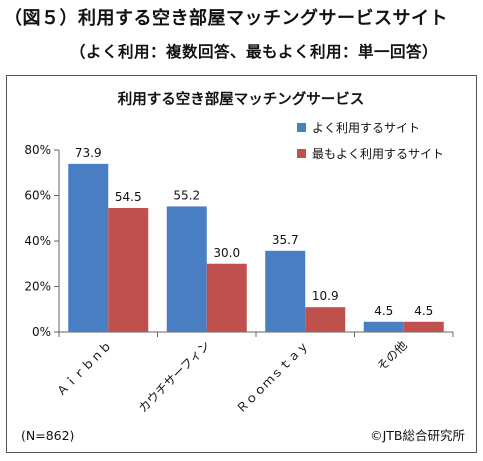 This screenshot has height=461, width=483. I want to click on x-category-label: カウチサーフィン, so click(174, 376).